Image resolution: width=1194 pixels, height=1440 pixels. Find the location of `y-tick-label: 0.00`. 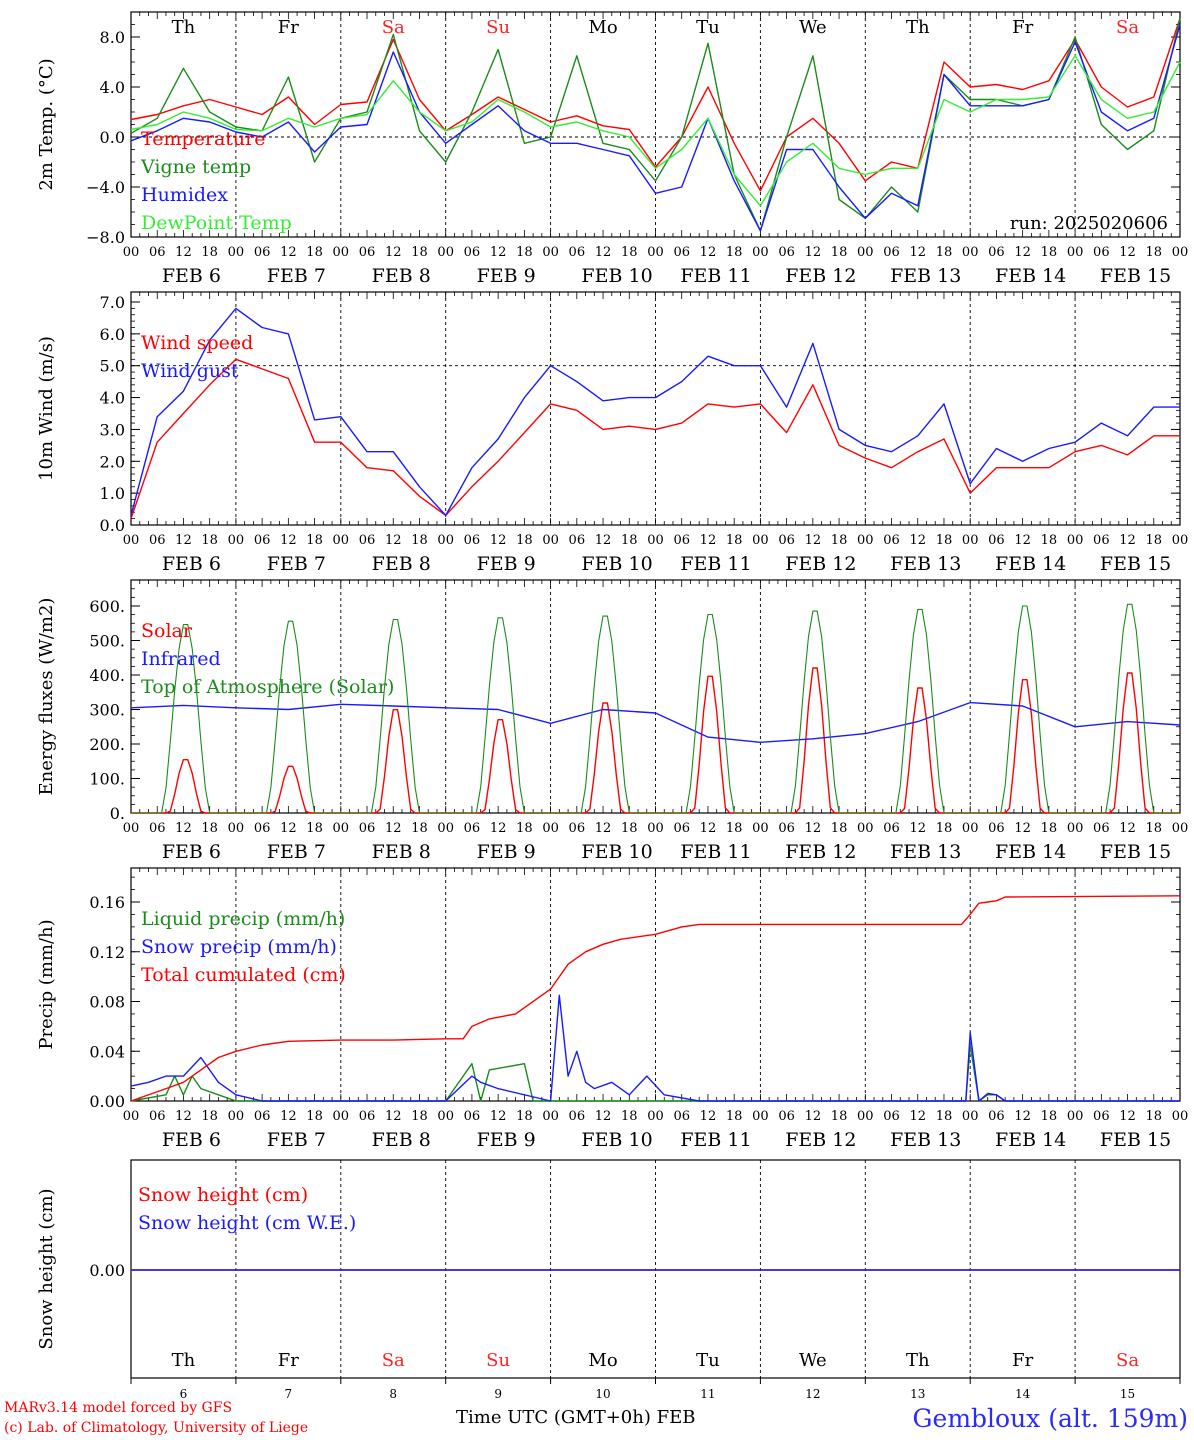

y-tick-label: 0.00 is located at coordinates (107, 1270).